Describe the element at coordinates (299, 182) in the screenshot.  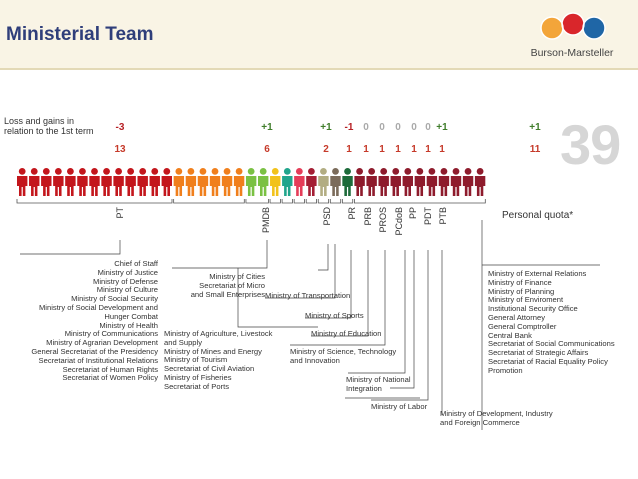
I see `person-figure-pros` at that location.